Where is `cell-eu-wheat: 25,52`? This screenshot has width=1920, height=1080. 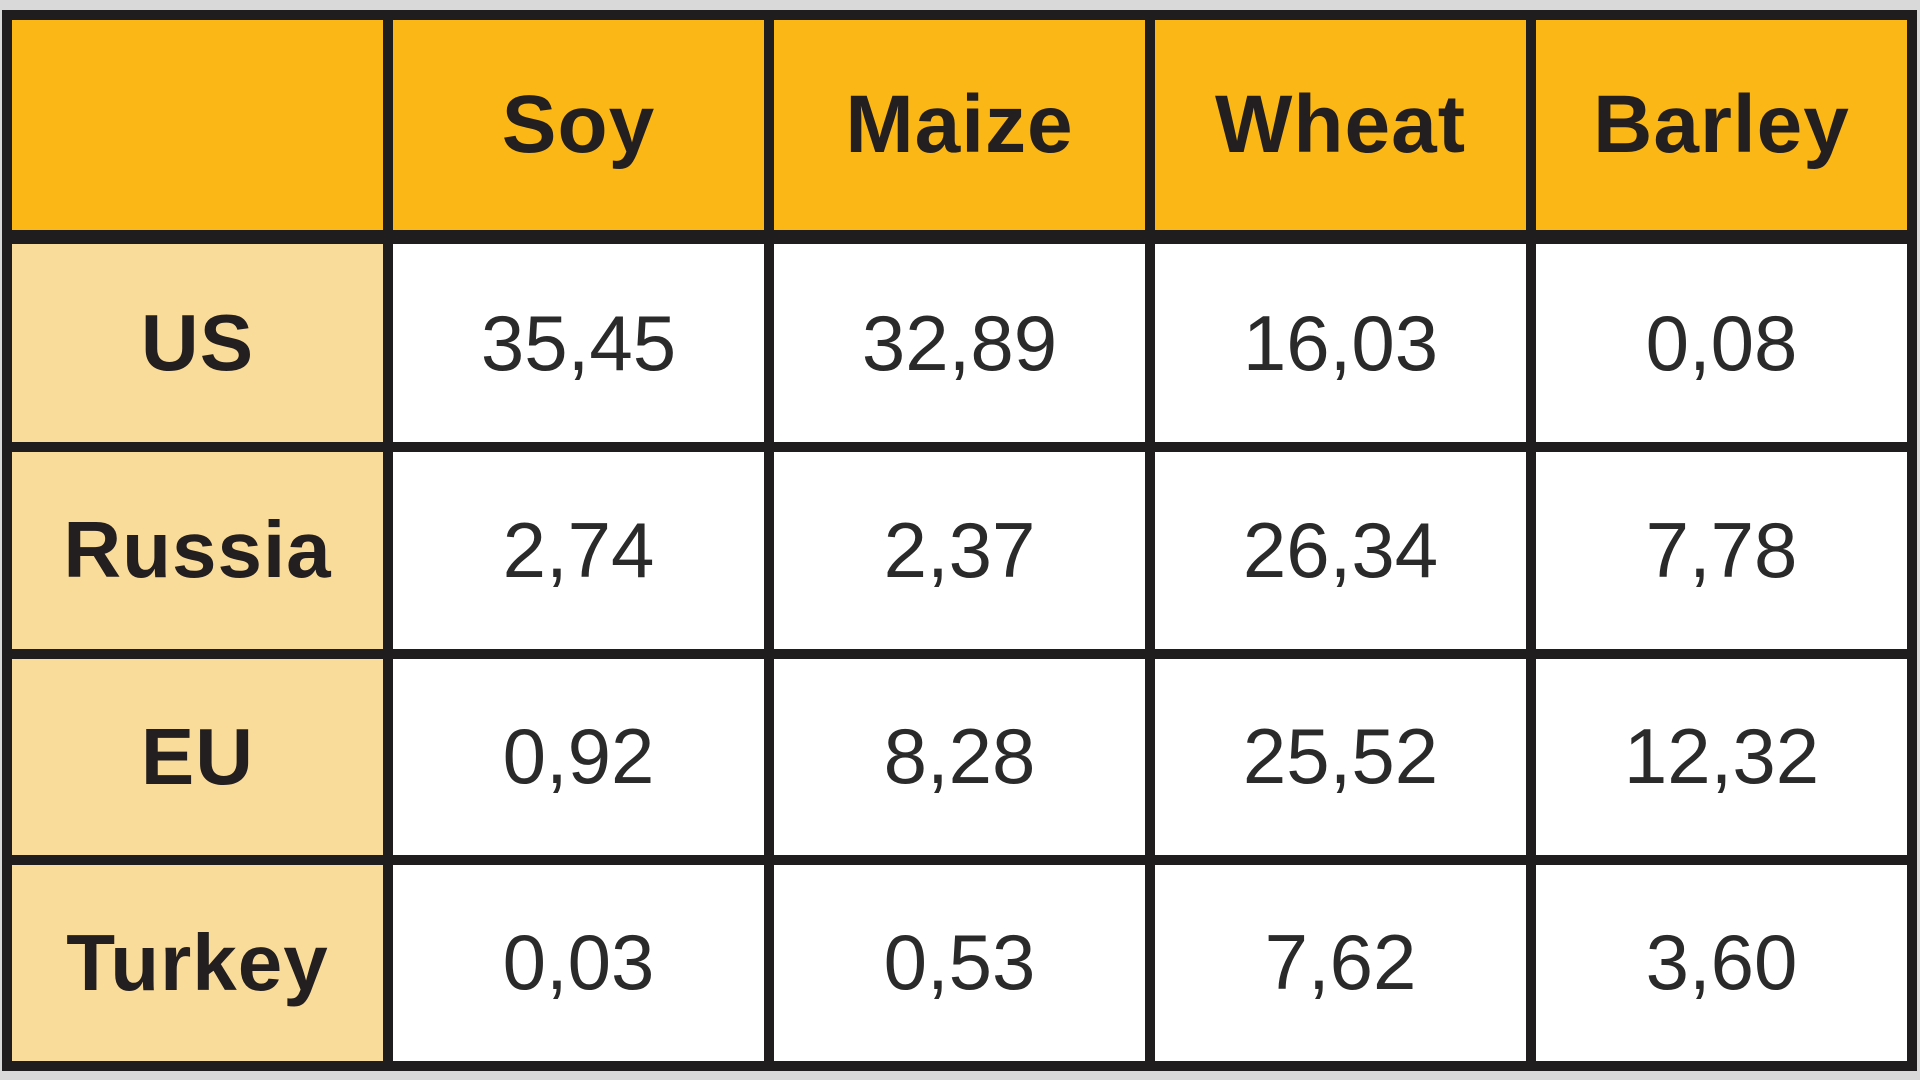 cell-eu-wheat: 25,52 is located at coordinates (1340, 756).